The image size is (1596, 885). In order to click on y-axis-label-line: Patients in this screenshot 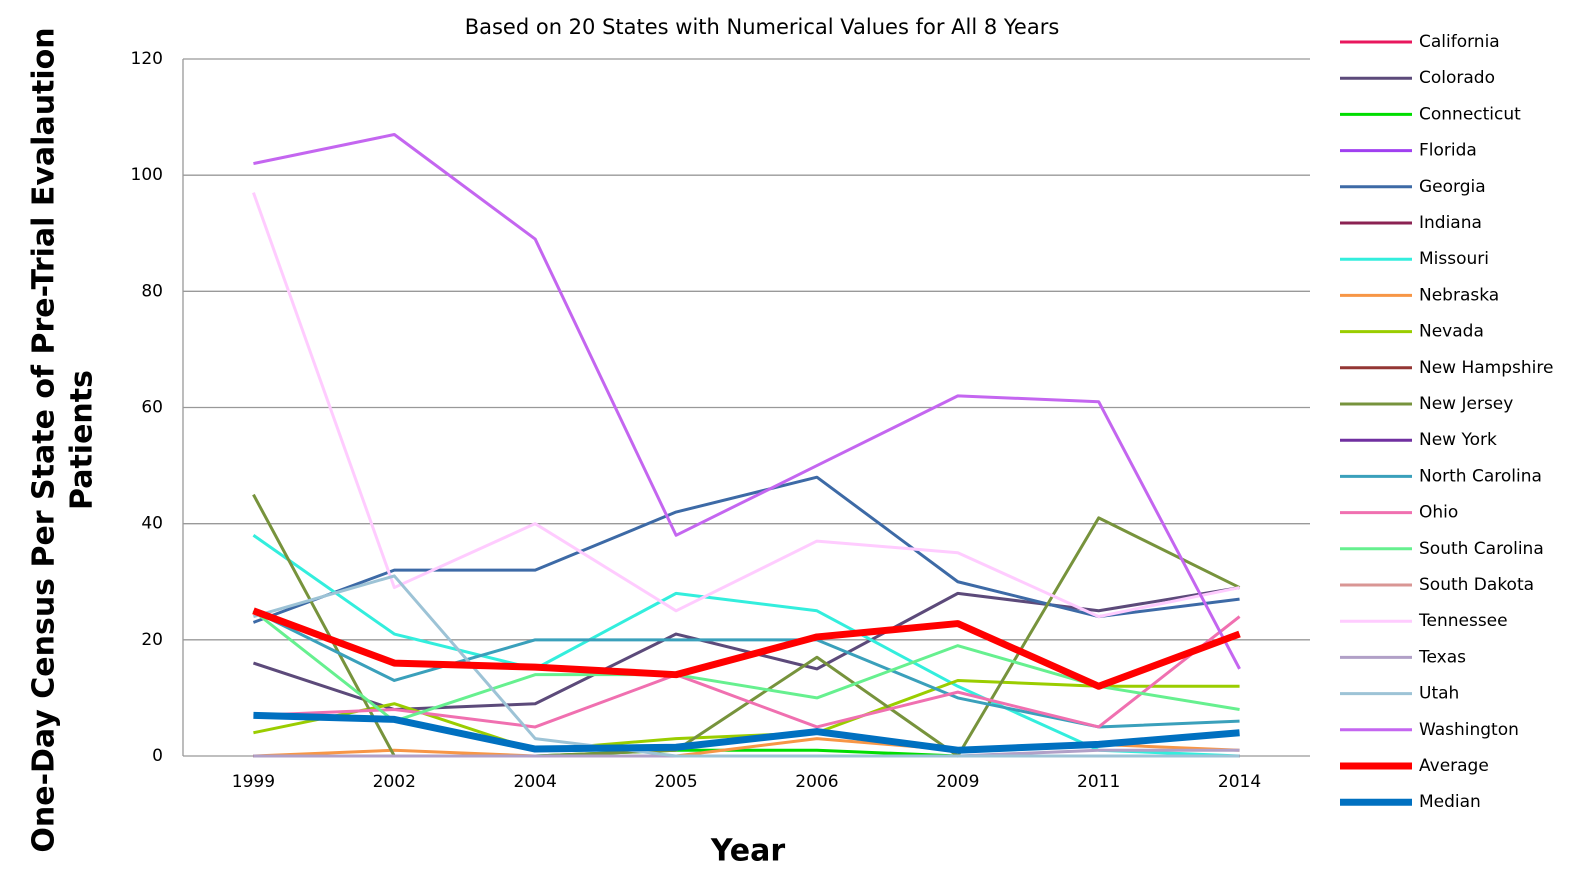, I will do `click(82, 440)`.